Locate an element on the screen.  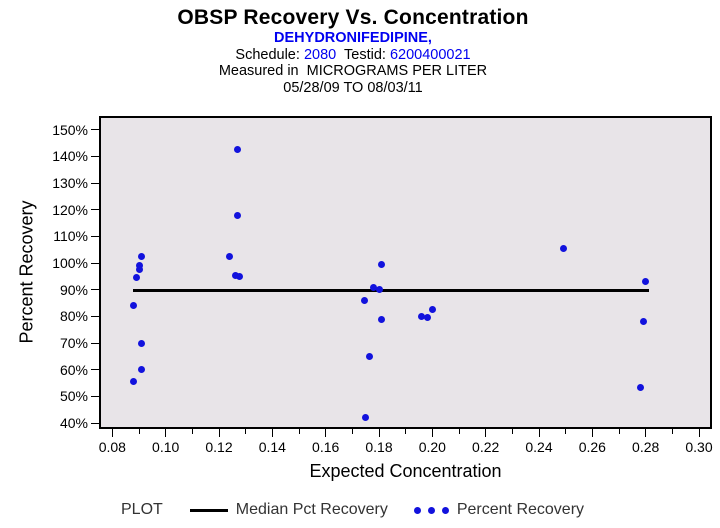
schedule-testid-line: Schedule: 2080 Testid: 6200400021 is located at coordinates (353, 55).